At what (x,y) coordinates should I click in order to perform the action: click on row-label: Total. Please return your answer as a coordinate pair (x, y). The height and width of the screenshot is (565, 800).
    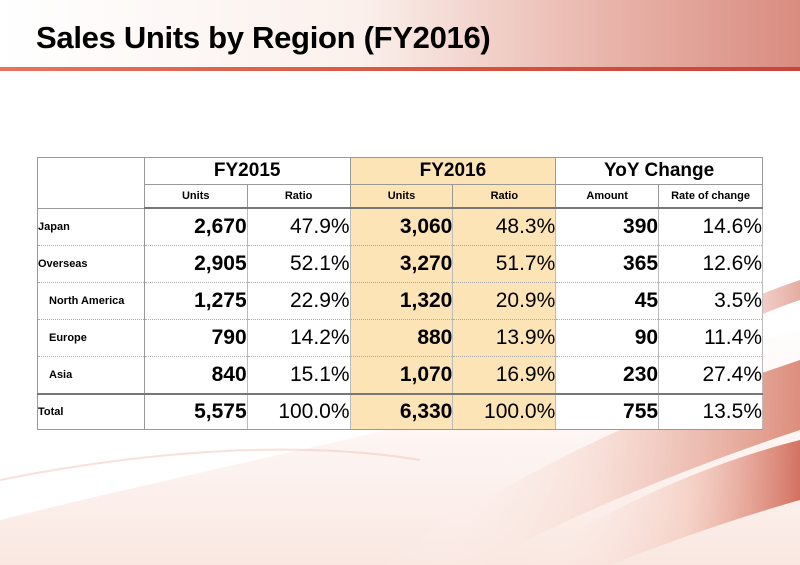
    Looking at the image, I should click on (91, 411).